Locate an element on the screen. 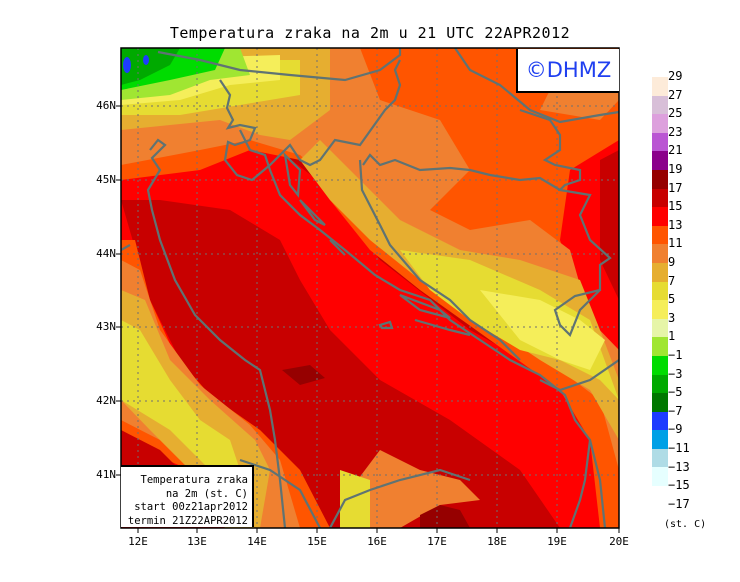 This screenshot has height=582, width=740. legend-label: 19 is located at coordinates (675, 169).